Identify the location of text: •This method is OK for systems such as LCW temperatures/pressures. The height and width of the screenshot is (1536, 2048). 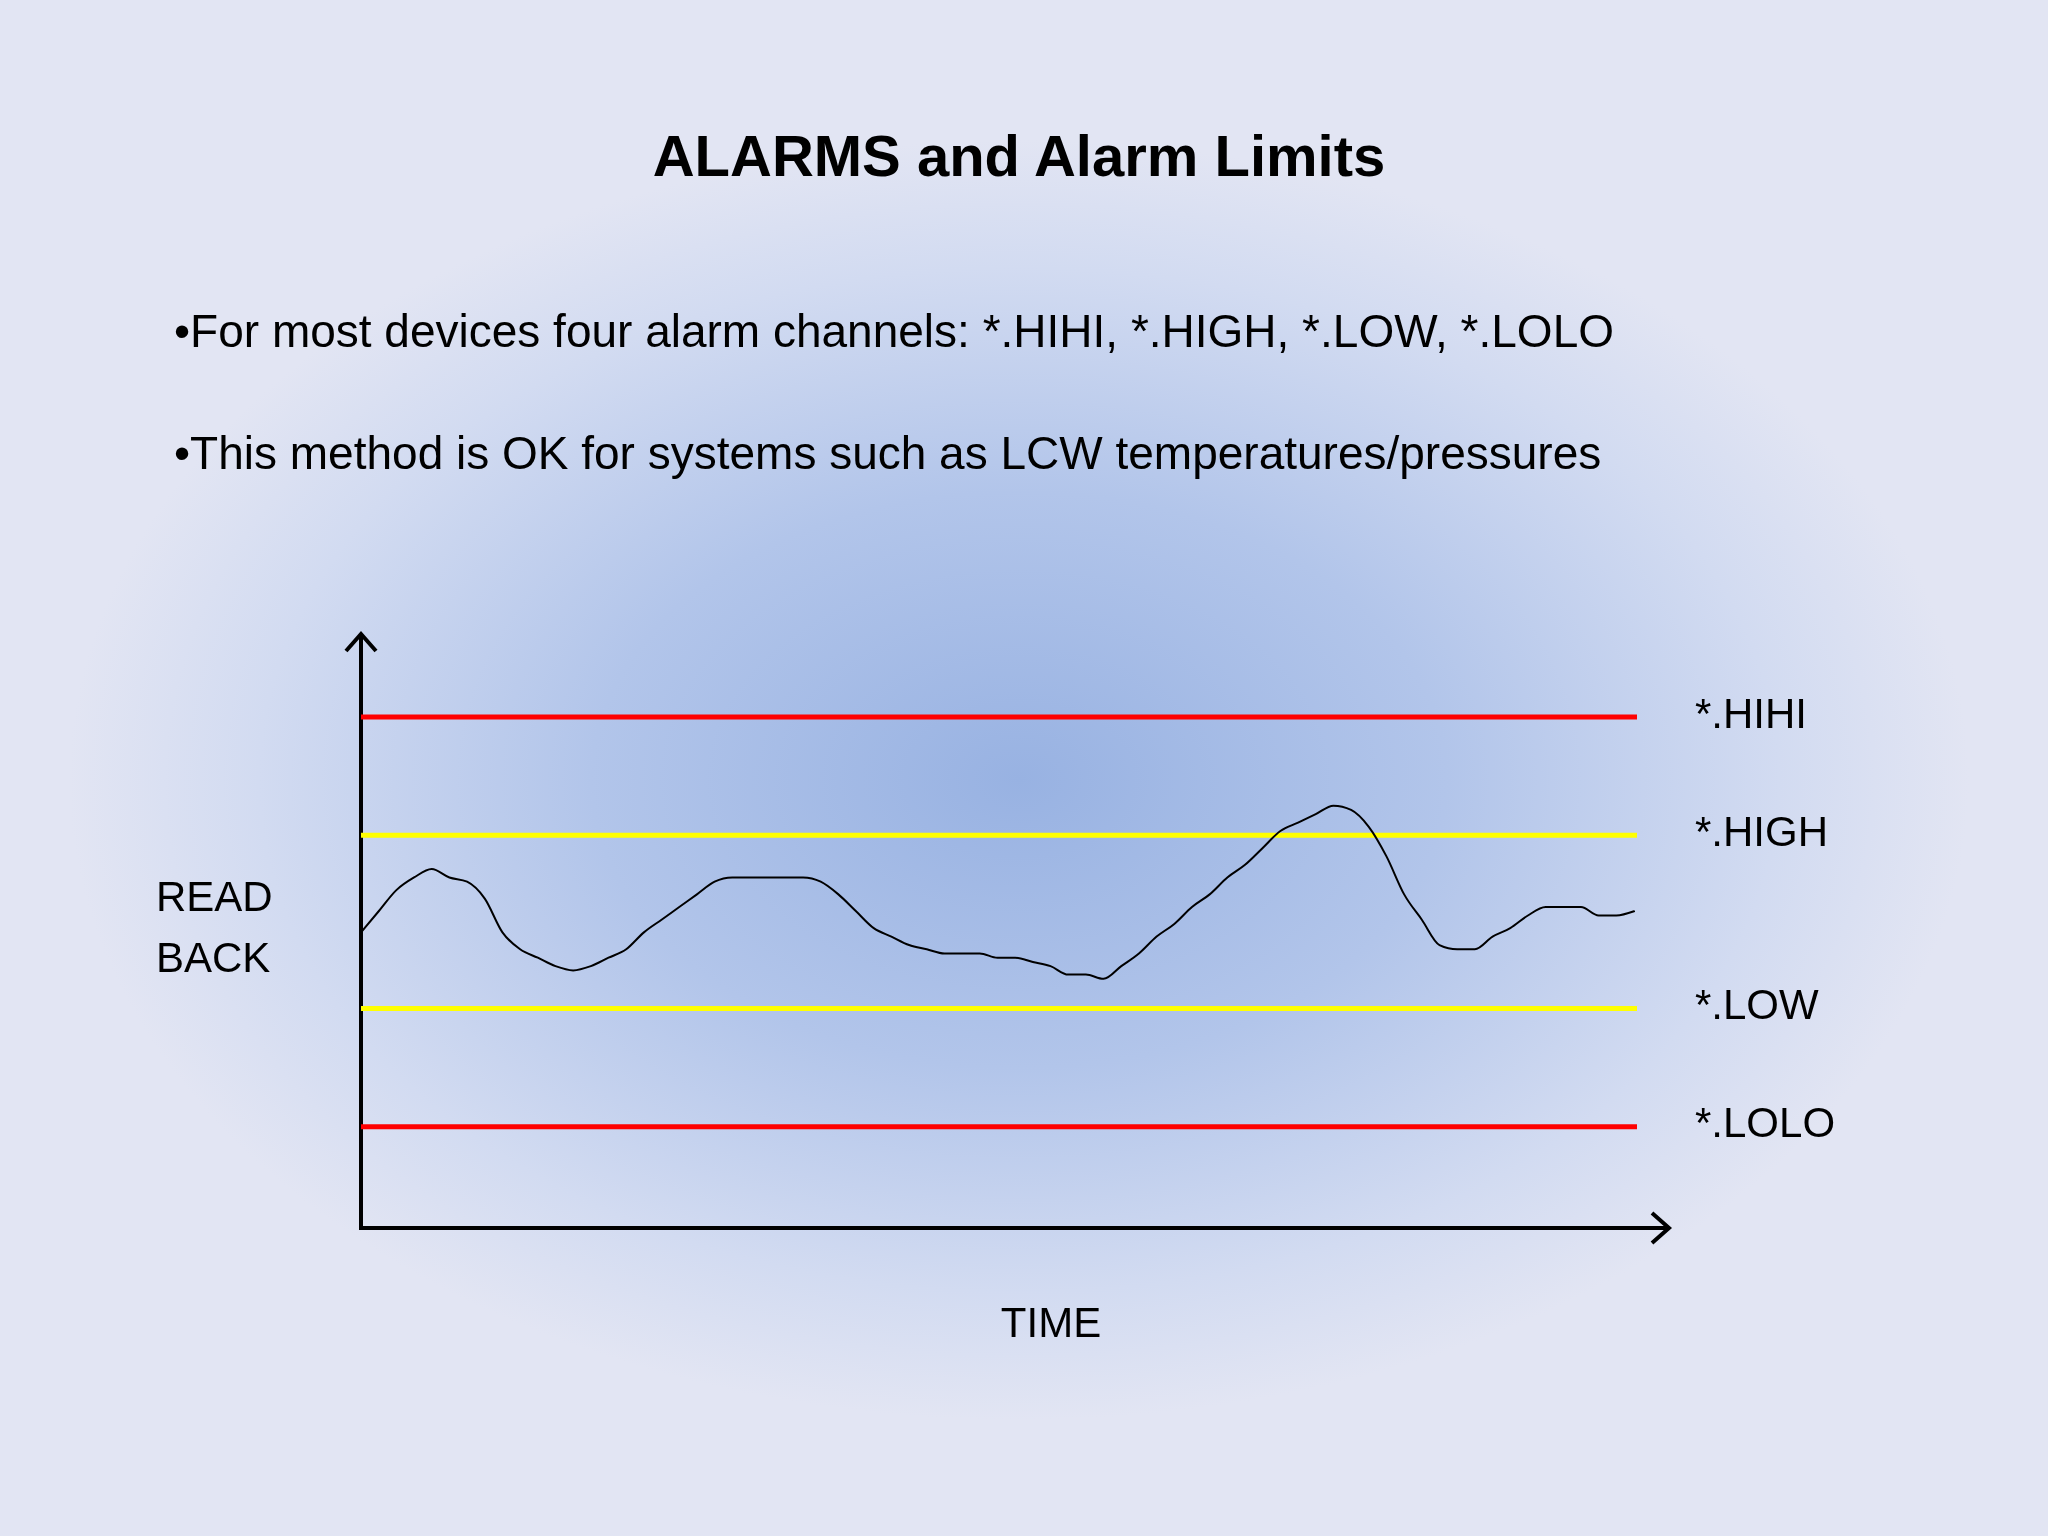
(888, 453).